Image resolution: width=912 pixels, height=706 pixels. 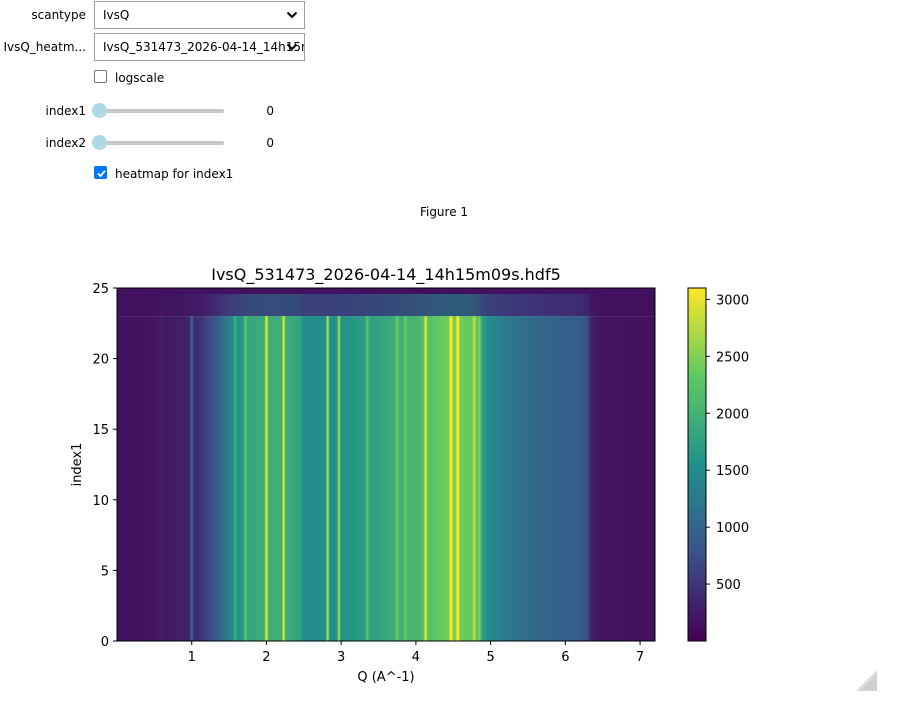 I want to click on scantype-dropdown: IvsQ, so click(x=199, y=15).